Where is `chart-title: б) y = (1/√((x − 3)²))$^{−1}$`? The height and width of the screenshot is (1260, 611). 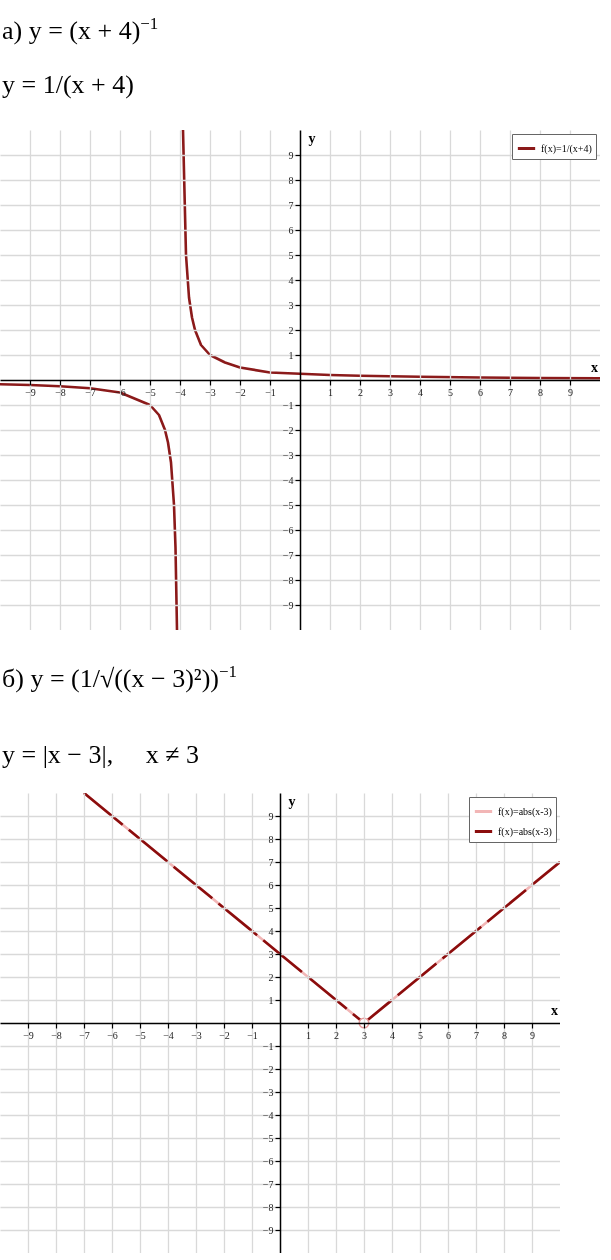
chart-title: б) y = (1/√((x − 3)²))$^{−1}$ is located at coordinates (119, 678).